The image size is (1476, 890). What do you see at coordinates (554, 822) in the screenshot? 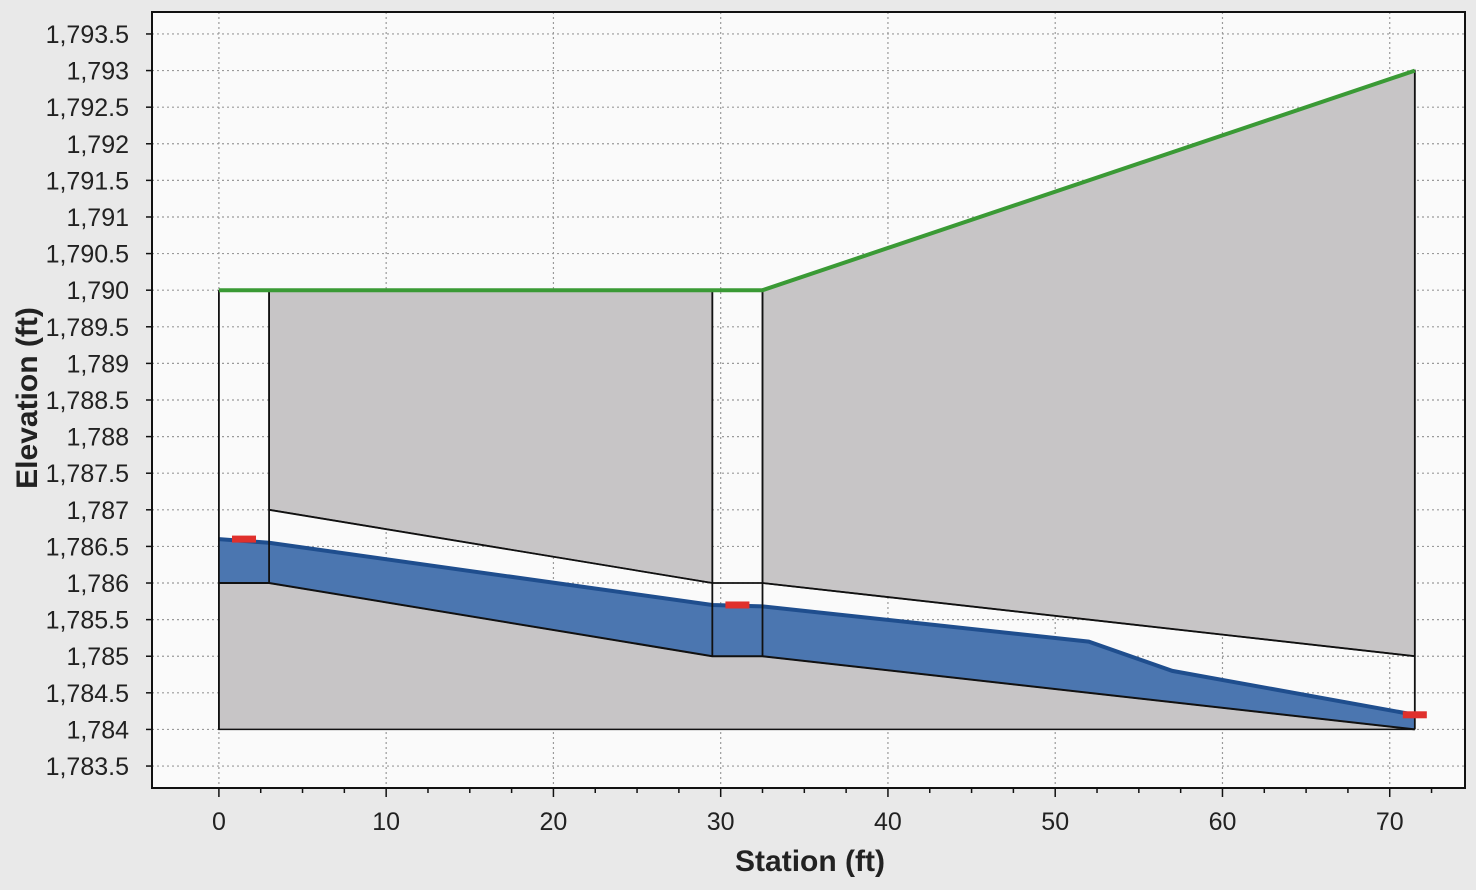
I see `x-tick-label: 20` at bounding box center [554, 822].